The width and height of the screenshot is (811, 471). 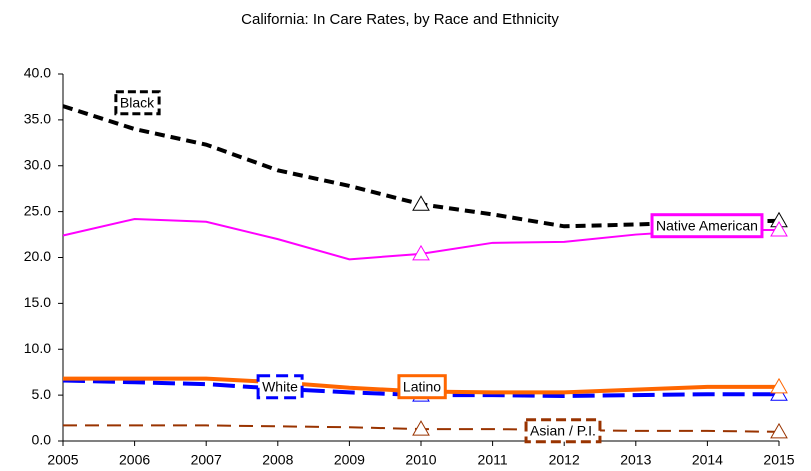 What do you see at coordinates (37, 119) in the screenshot?
I see `y-tick-label: 35.0` at bounding box center [37, 119].